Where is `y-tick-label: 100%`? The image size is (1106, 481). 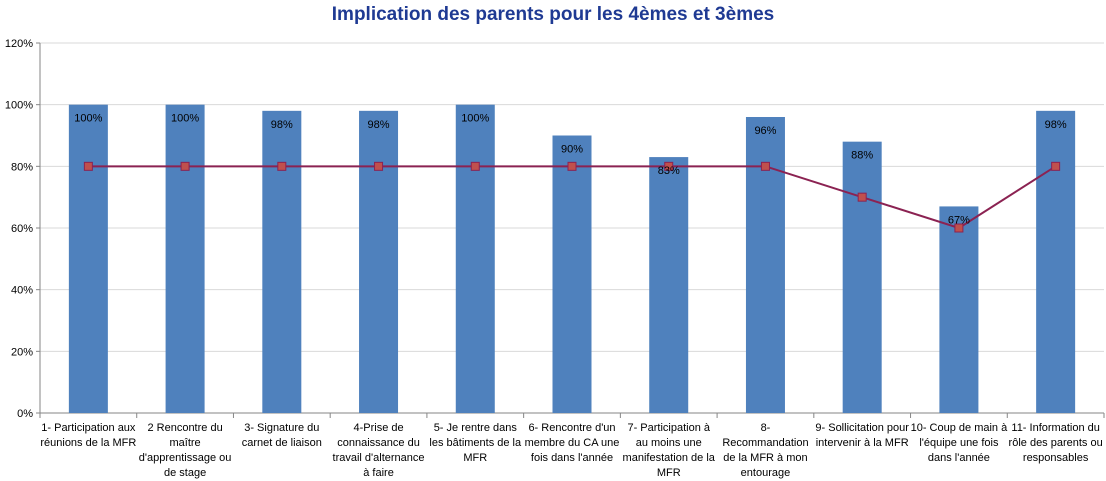 y-tick-label: 100% is located at coordinates (19, 106).